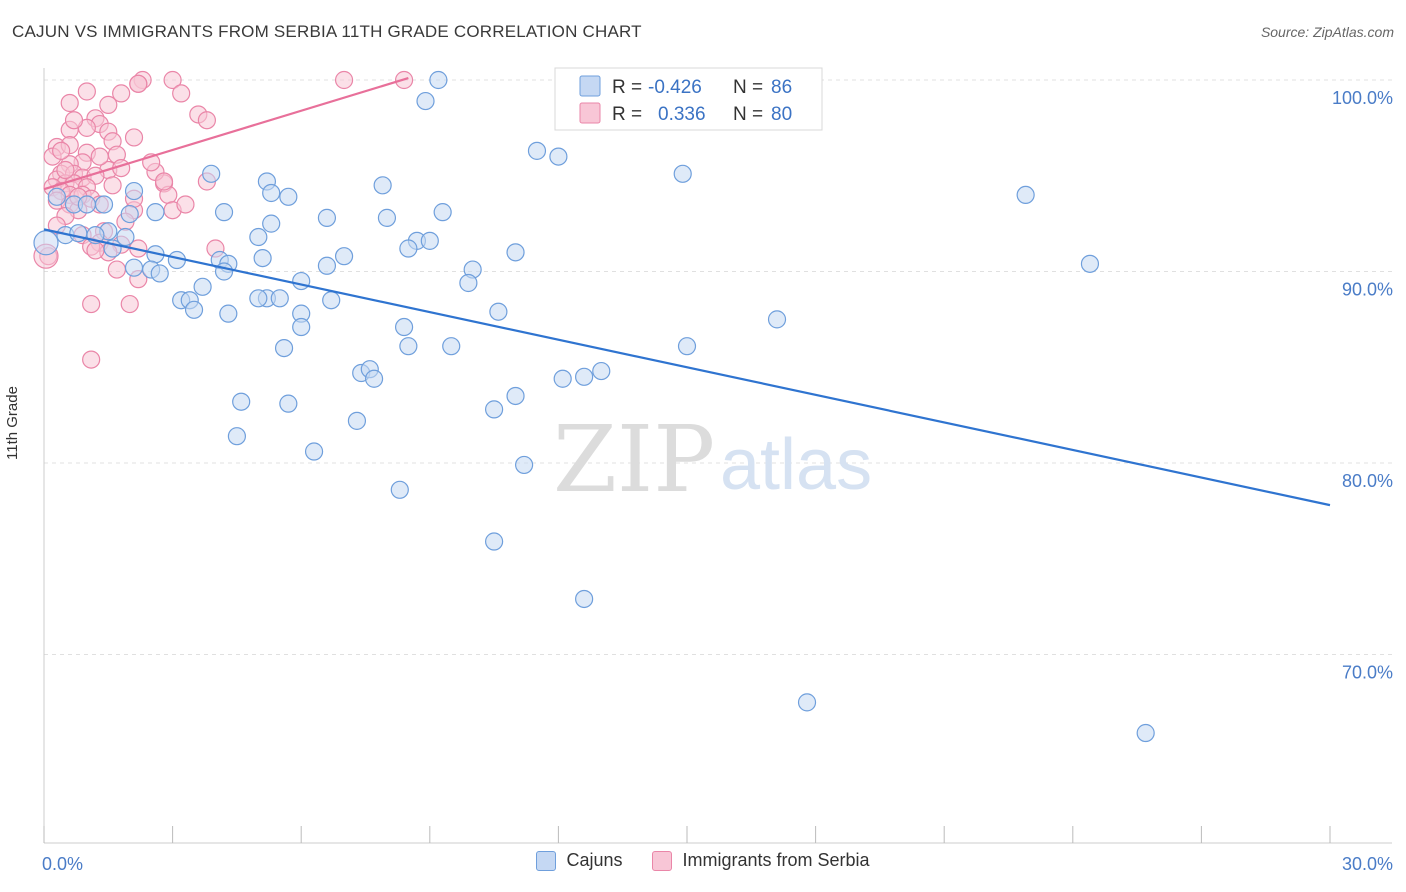 This screenshot has height=892, width=1406. I want to click on watermark-zip: ZIP, so click(634, 459).